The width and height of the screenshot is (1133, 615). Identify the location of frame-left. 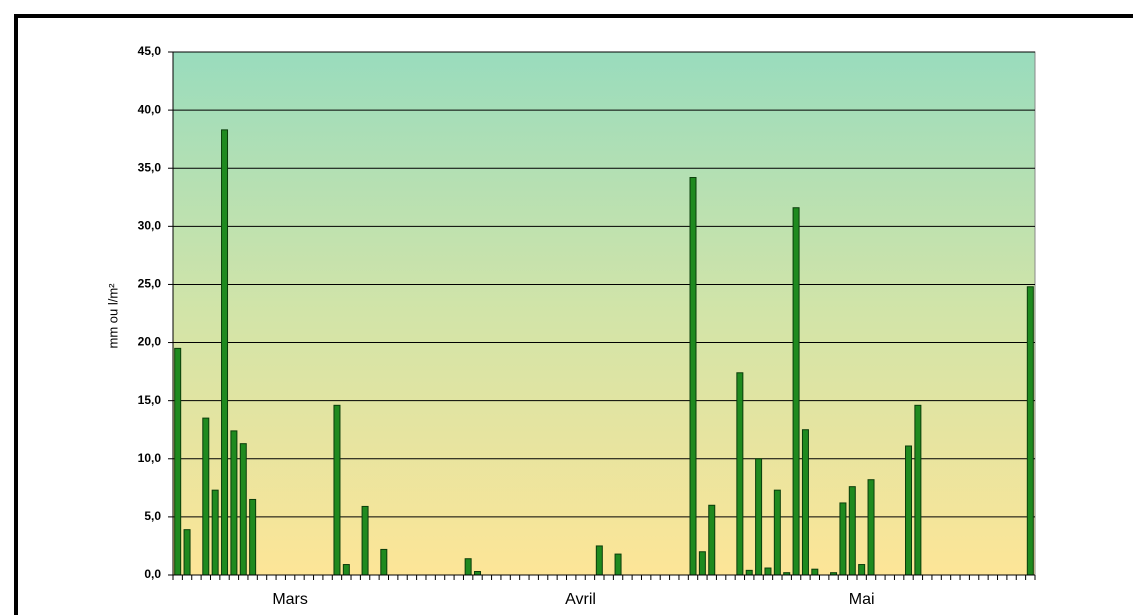
(16, 314).